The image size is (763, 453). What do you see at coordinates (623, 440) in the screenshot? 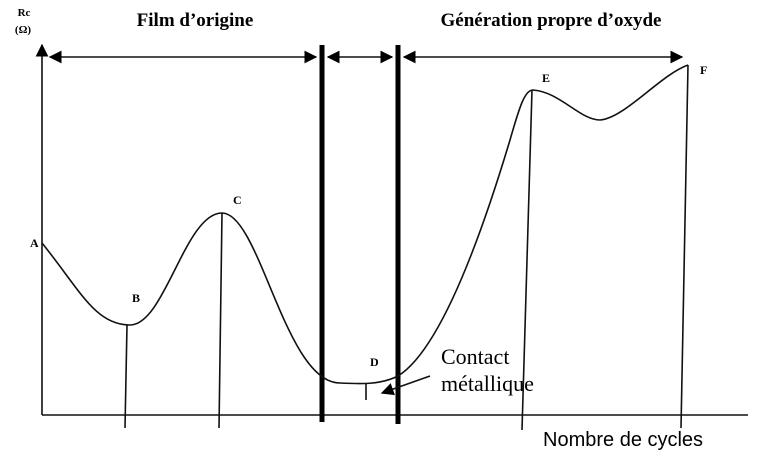
I see `x-axis-label: Nombre de cycles` at bounding box center [623, 440].